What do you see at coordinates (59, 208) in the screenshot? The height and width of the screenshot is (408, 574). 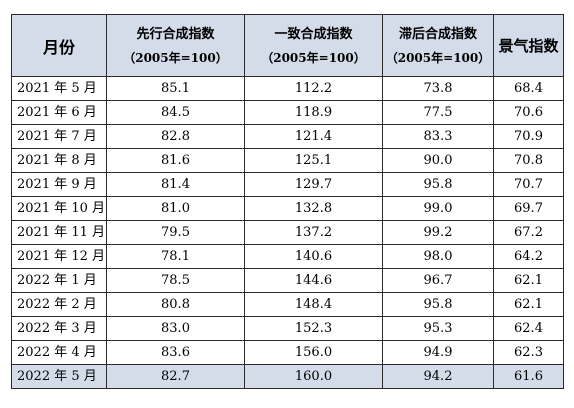 I see `month-cell: 2021 年 10 月` at bounding box center [59, 208].